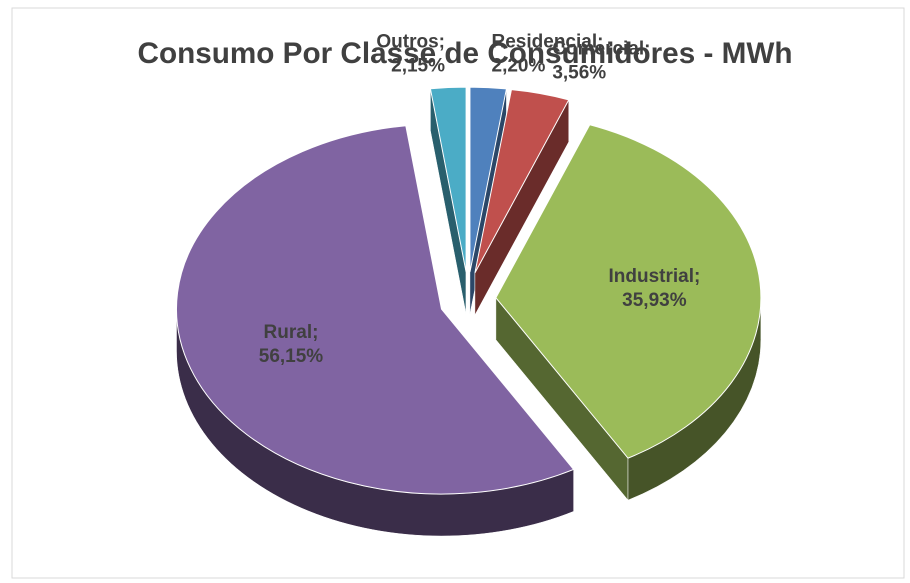 The width and height of the screenshot is (910, 583). Describe the element at coordinates (418, 65) in the screenshot. I see `data-label: 2,15%` at that location.